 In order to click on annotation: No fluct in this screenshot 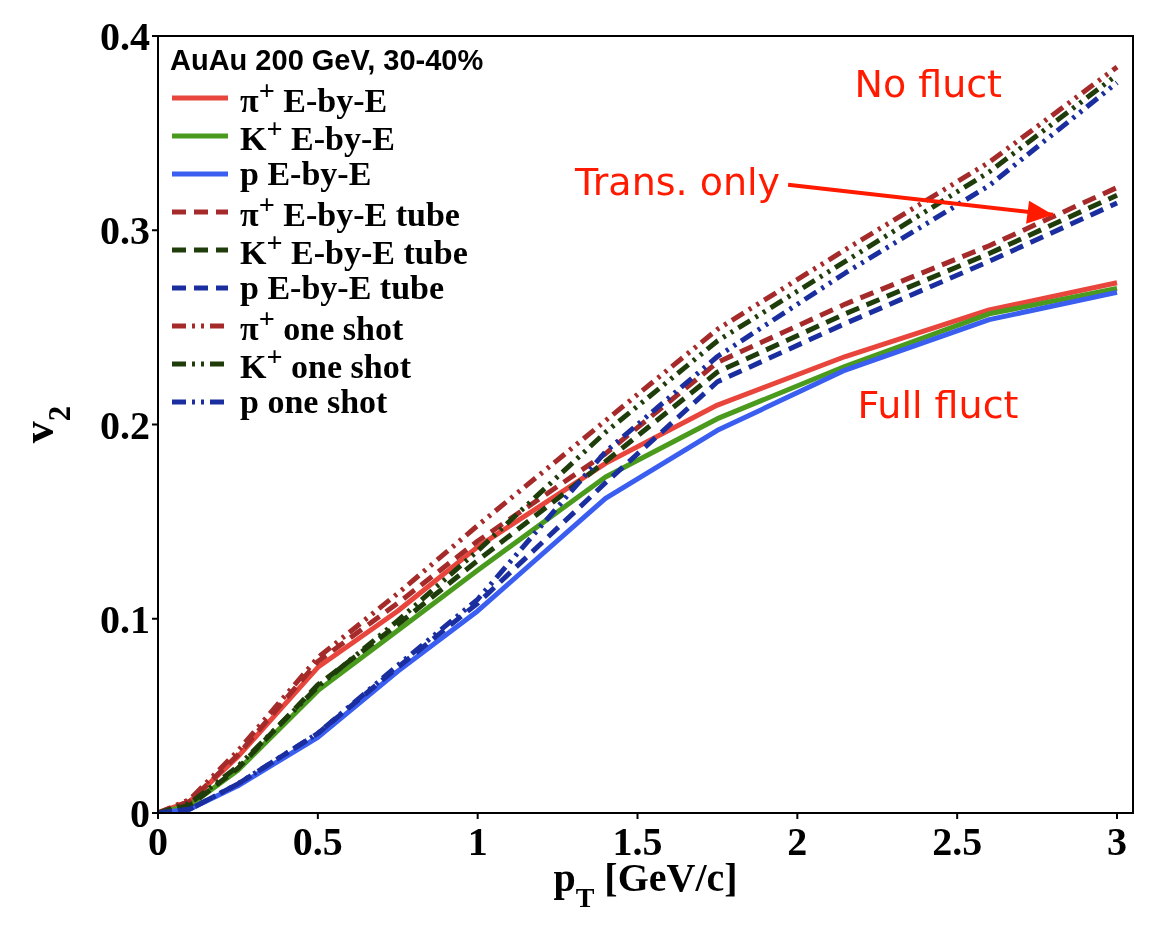, I will do `click(928, 84)`.